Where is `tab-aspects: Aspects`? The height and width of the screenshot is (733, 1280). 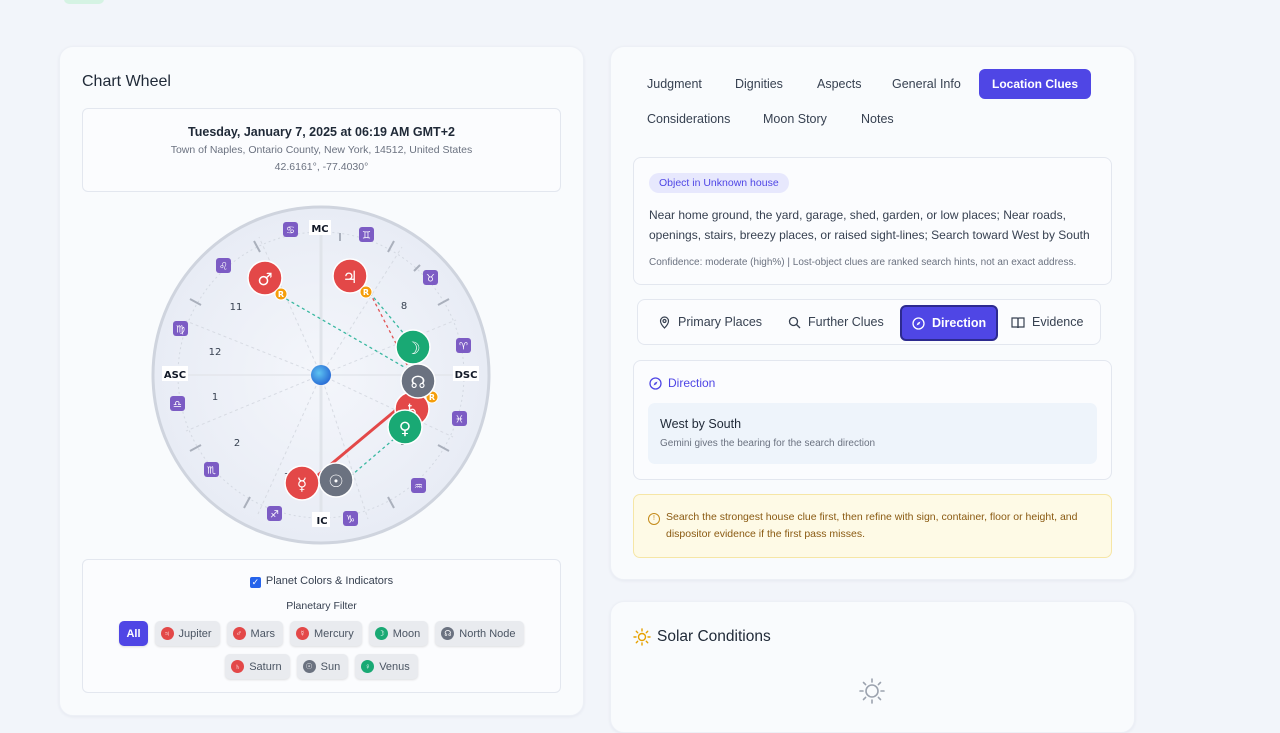
tab-aspects: Aspects is located at coordinates (839, 84).